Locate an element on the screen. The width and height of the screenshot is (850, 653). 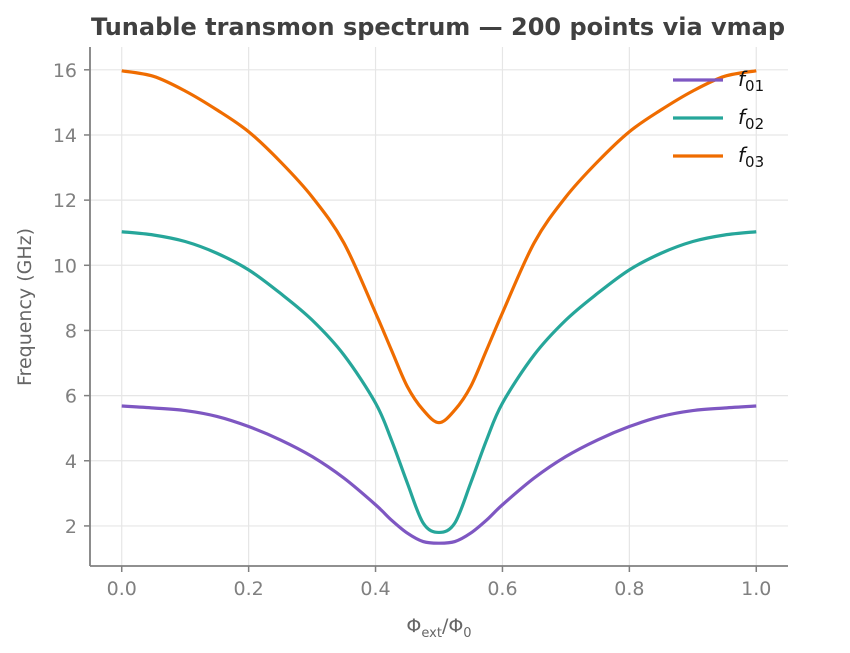
y-tick-label: 2 is located at coordinates (71, 527).